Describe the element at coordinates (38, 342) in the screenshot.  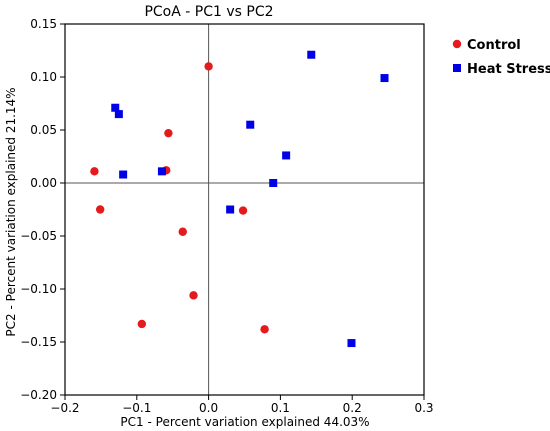
I see `y-tick-label: −0.15` at that location.